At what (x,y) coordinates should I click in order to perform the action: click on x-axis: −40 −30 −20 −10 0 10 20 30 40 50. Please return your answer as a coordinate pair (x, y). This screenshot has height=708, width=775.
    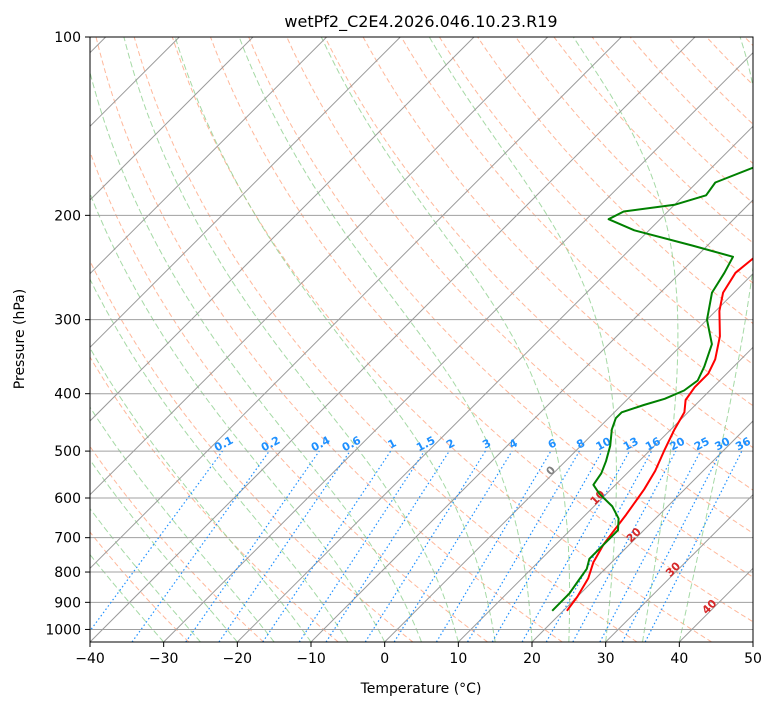
    Looking at the image, I should click on (418, 654).